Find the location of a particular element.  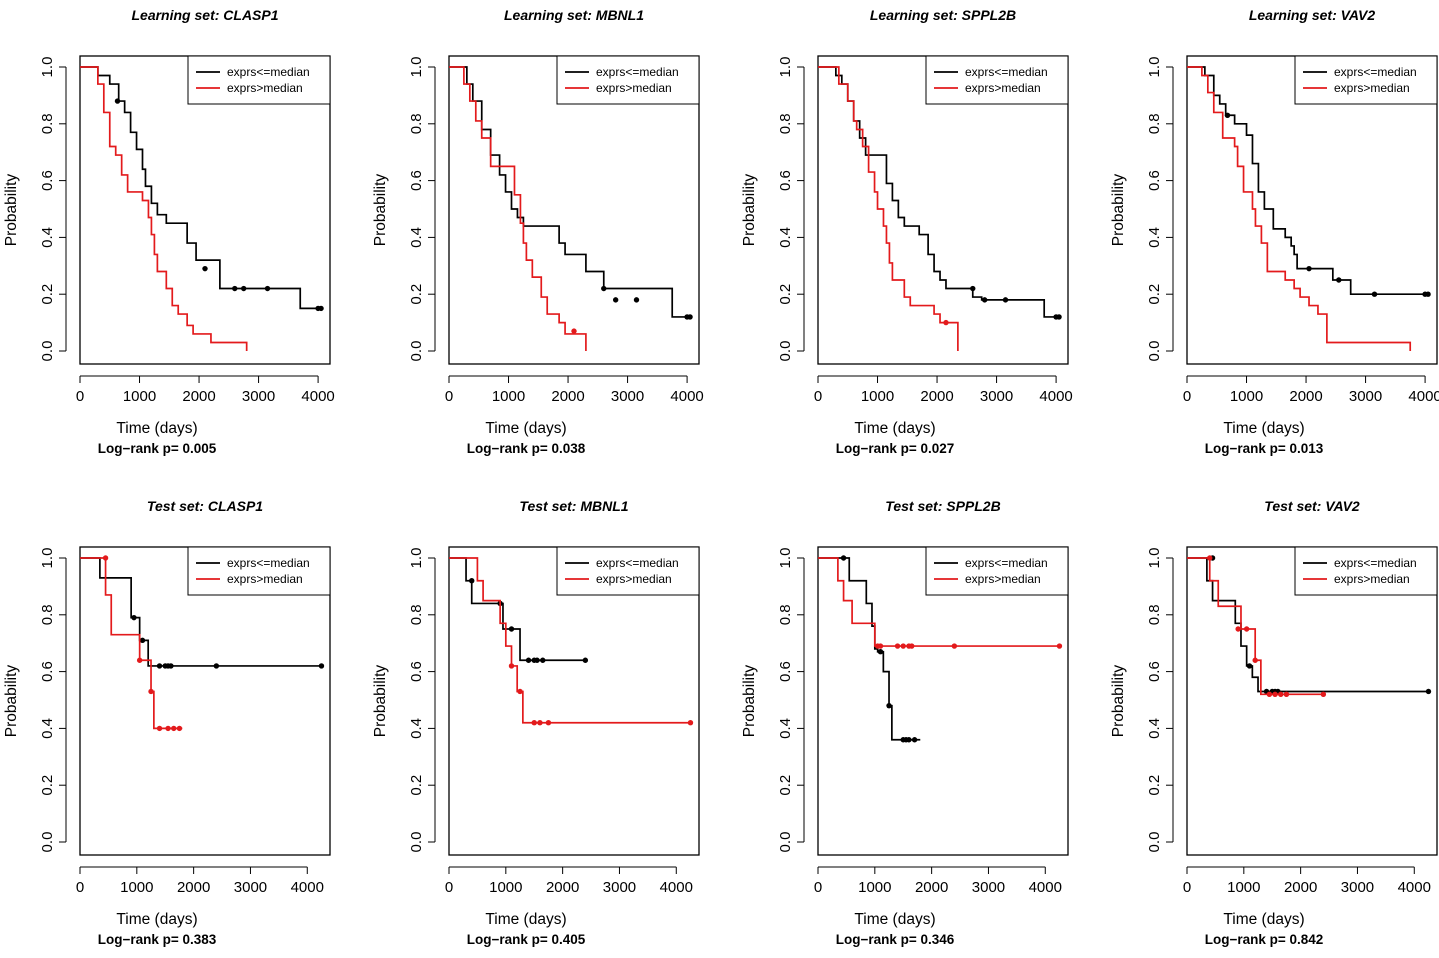

logrank-pvalue: Log−rank p= 0.005 is located at coordinates (157, 448).